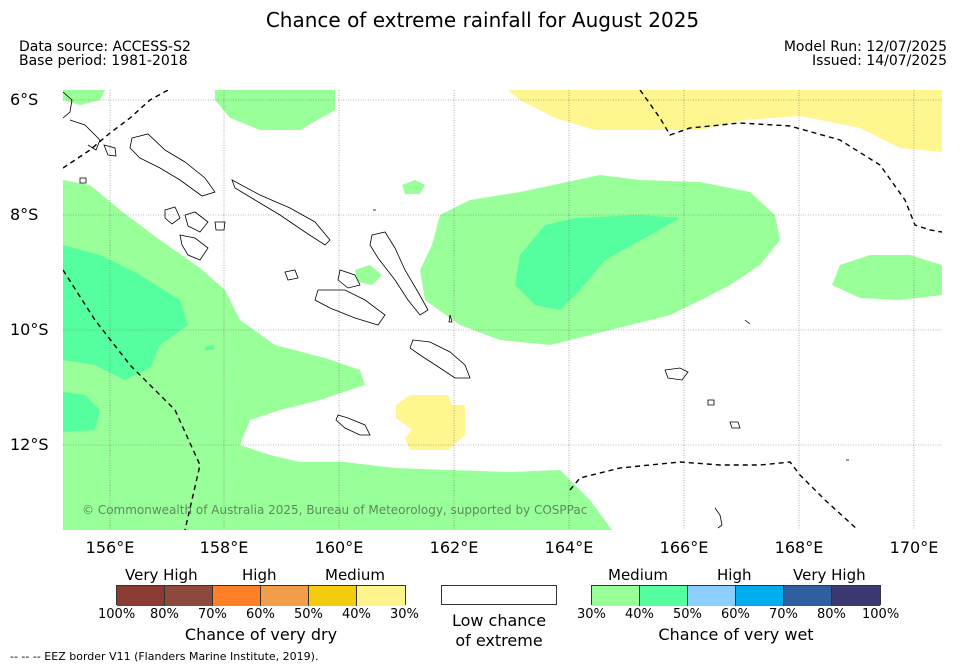  I want to click on dry-category-very-high: Very High, so click(161, 575).